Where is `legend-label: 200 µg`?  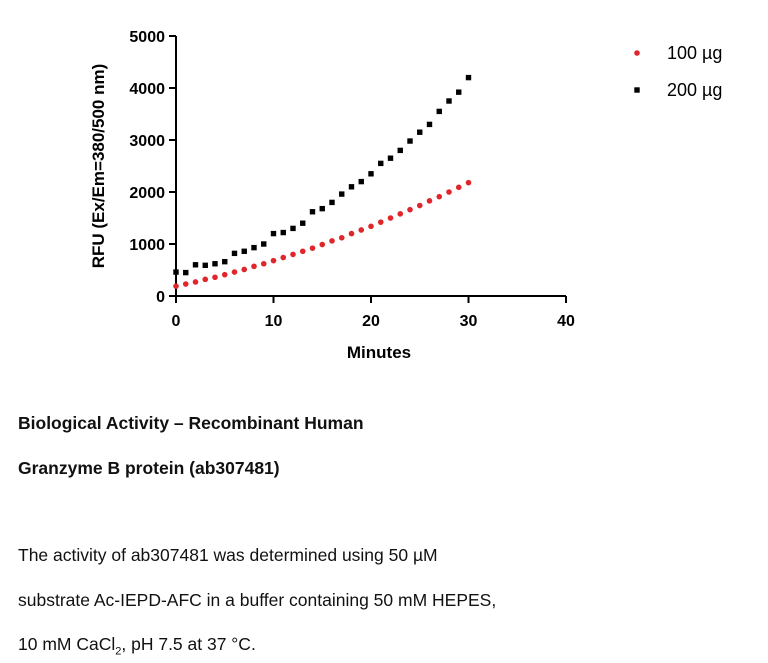
legend-label: 200 µg is located at coordinates (694, 90).